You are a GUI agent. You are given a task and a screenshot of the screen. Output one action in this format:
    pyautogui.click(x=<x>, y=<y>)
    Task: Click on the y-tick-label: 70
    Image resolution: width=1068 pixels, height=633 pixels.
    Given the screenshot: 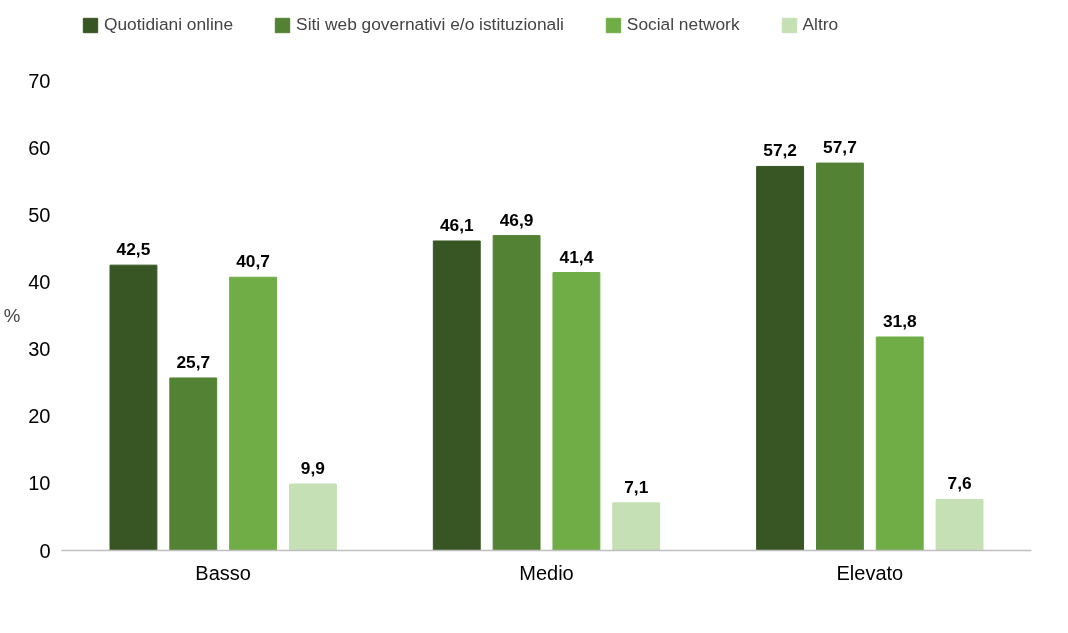 What is the action you would take?
    pyautogui.click(x=39, y=80)
    